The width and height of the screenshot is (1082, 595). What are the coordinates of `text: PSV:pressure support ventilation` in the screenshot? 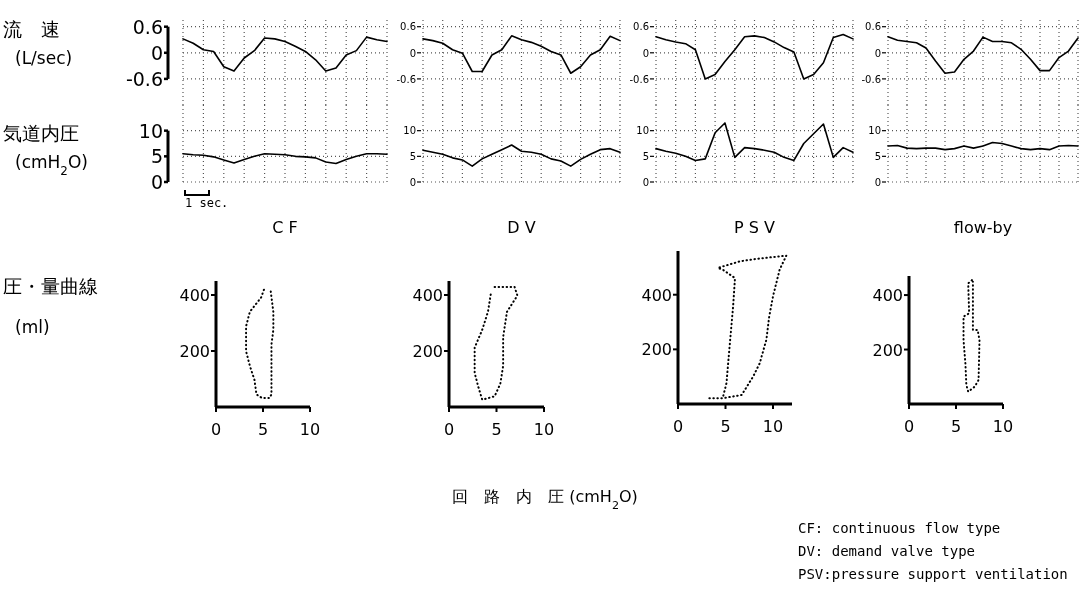 It's located at (933, 574).